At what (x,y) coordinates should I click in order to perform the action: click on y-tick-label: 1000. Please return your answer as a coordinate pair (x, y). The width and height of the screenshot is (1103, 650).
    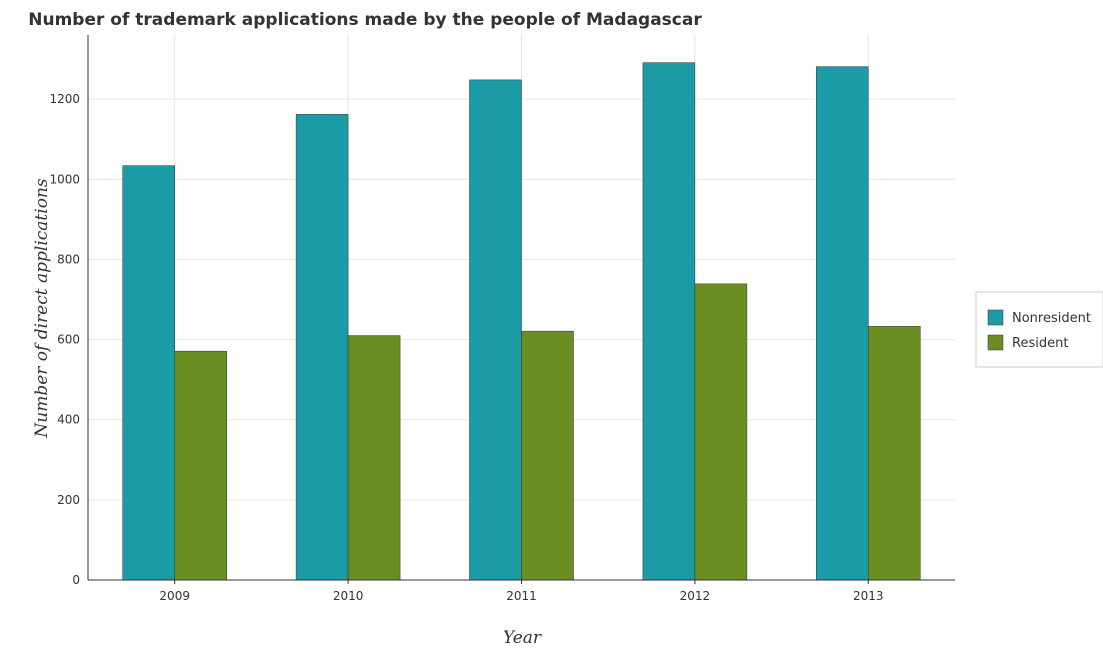
    Looking at the image, I should click on (64, 179).